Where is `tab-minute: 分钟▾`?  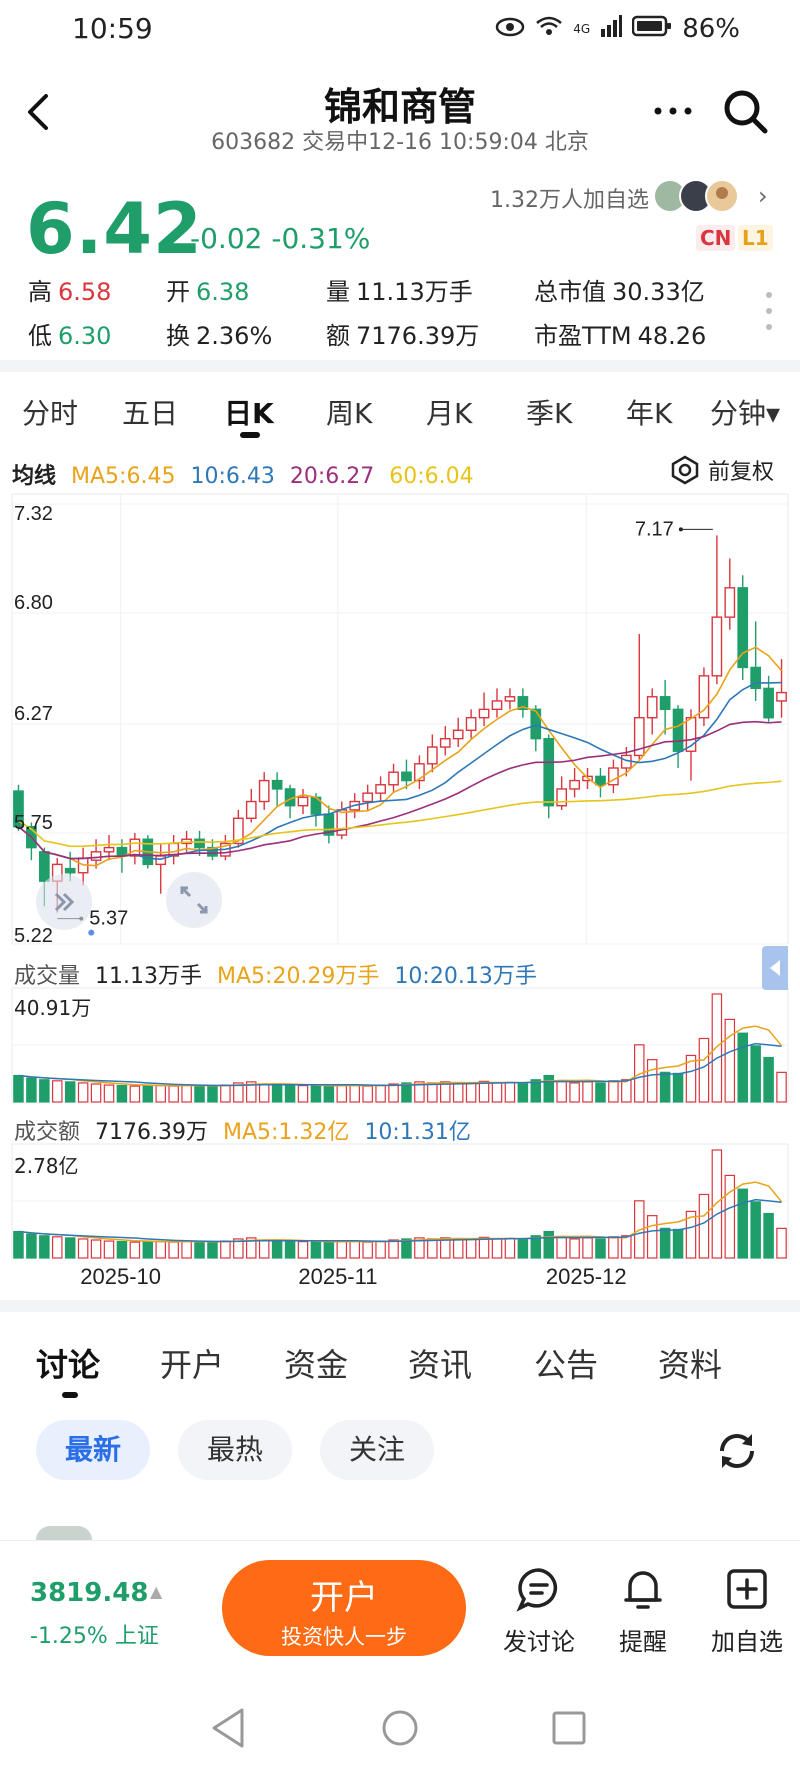 tab-minute: 分钟▾ is located at coordinates (745, 413).